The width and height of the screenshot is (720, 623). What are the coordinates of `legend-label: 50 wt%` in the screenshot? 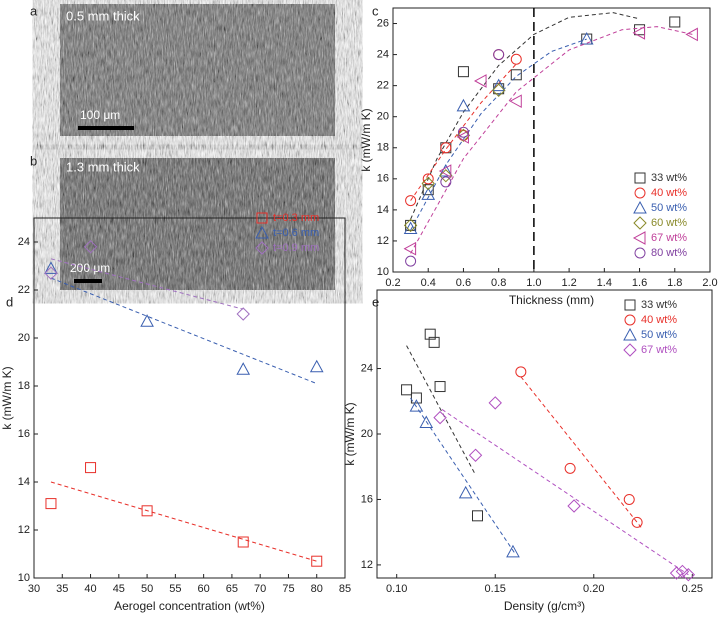 It's located at (669, 208).